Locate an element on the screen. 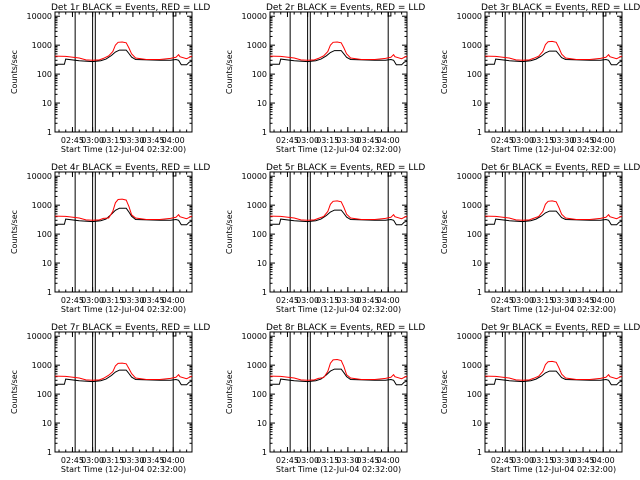  panel-title: Det 5r BLACK = Events, RED = LLD is located at coordinates (345, 168).